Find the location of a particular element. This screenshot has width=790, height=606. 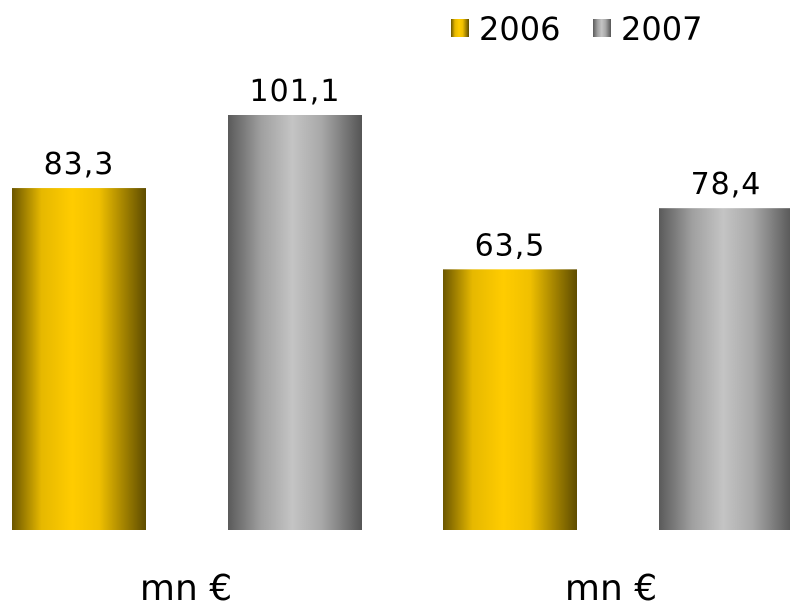

bar-value-label: 101,1 is located at coordinates (295, 91).